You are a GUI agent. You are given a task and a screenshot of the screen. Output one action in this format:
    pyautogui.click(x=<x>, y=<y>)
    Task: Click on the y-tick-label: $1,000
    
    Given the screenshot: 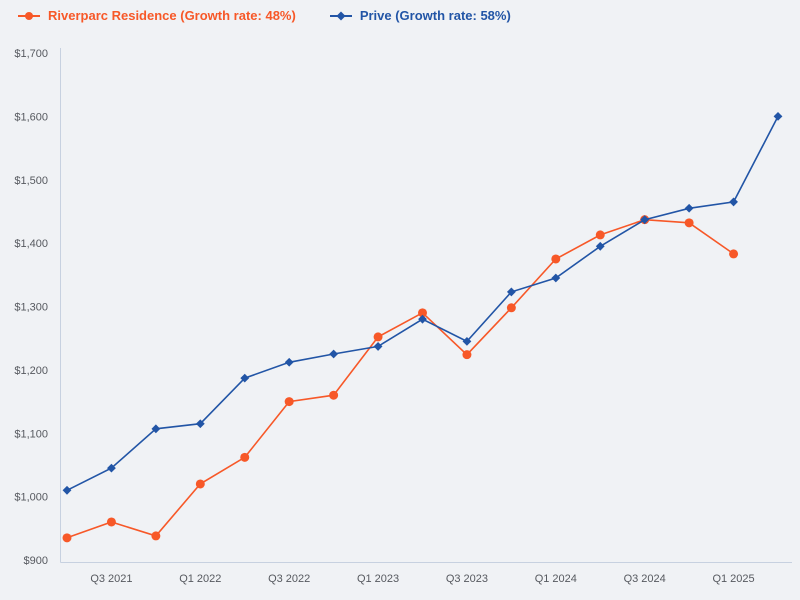 What is the action you would take?
    pyautogui.click(x=31, y=498)
    